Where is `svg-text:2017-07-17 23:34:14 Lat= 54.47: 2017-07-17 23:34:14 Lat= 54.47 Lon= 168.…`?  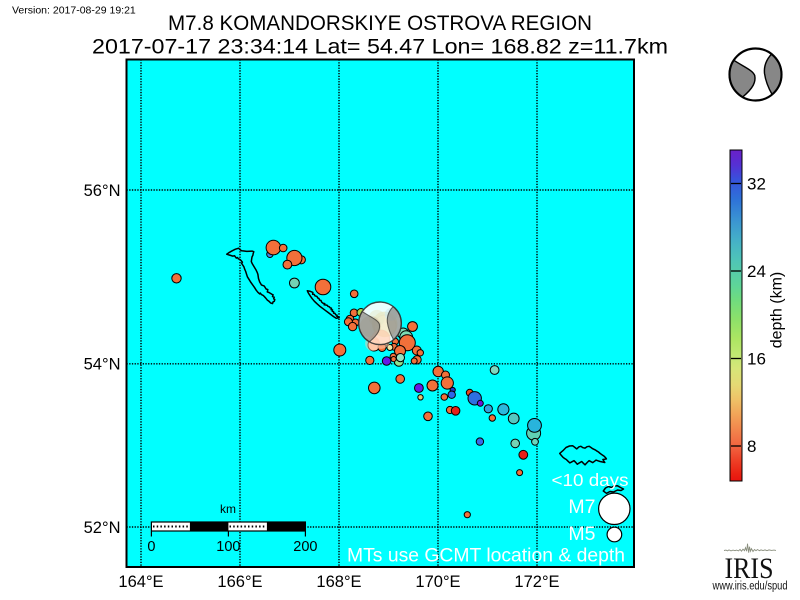 svg-text:2017-07-17 23:34:14 Lat= 54.47: 2017-07-17 23:34:14 Lat= 54.47 Lon= 168.… is located at coordinates (380, 47).